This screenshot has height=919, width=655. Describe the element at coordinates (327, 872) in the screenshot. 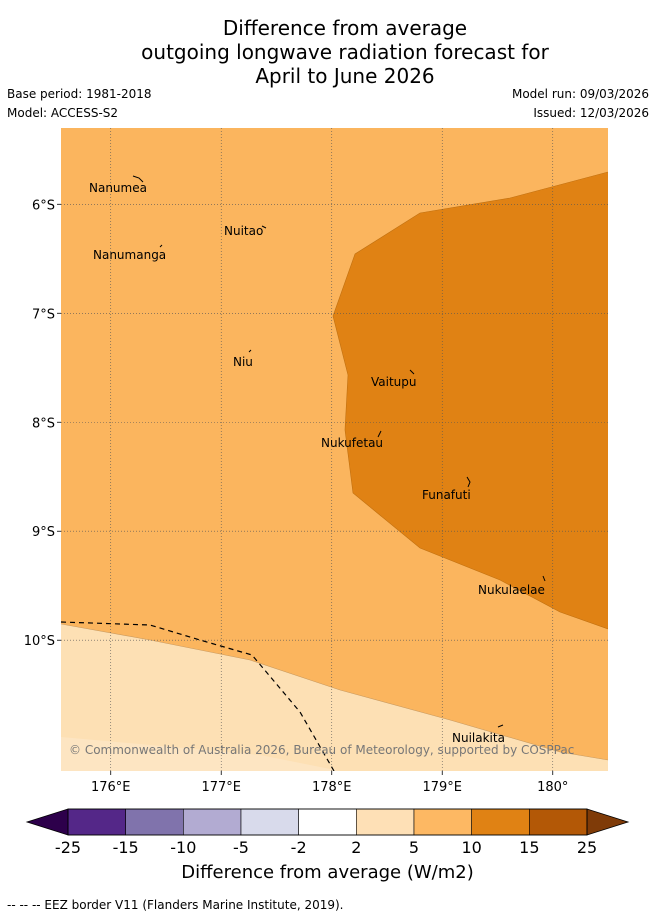

I see `colorbar-title: Difference from average (W/m2)` at that location.